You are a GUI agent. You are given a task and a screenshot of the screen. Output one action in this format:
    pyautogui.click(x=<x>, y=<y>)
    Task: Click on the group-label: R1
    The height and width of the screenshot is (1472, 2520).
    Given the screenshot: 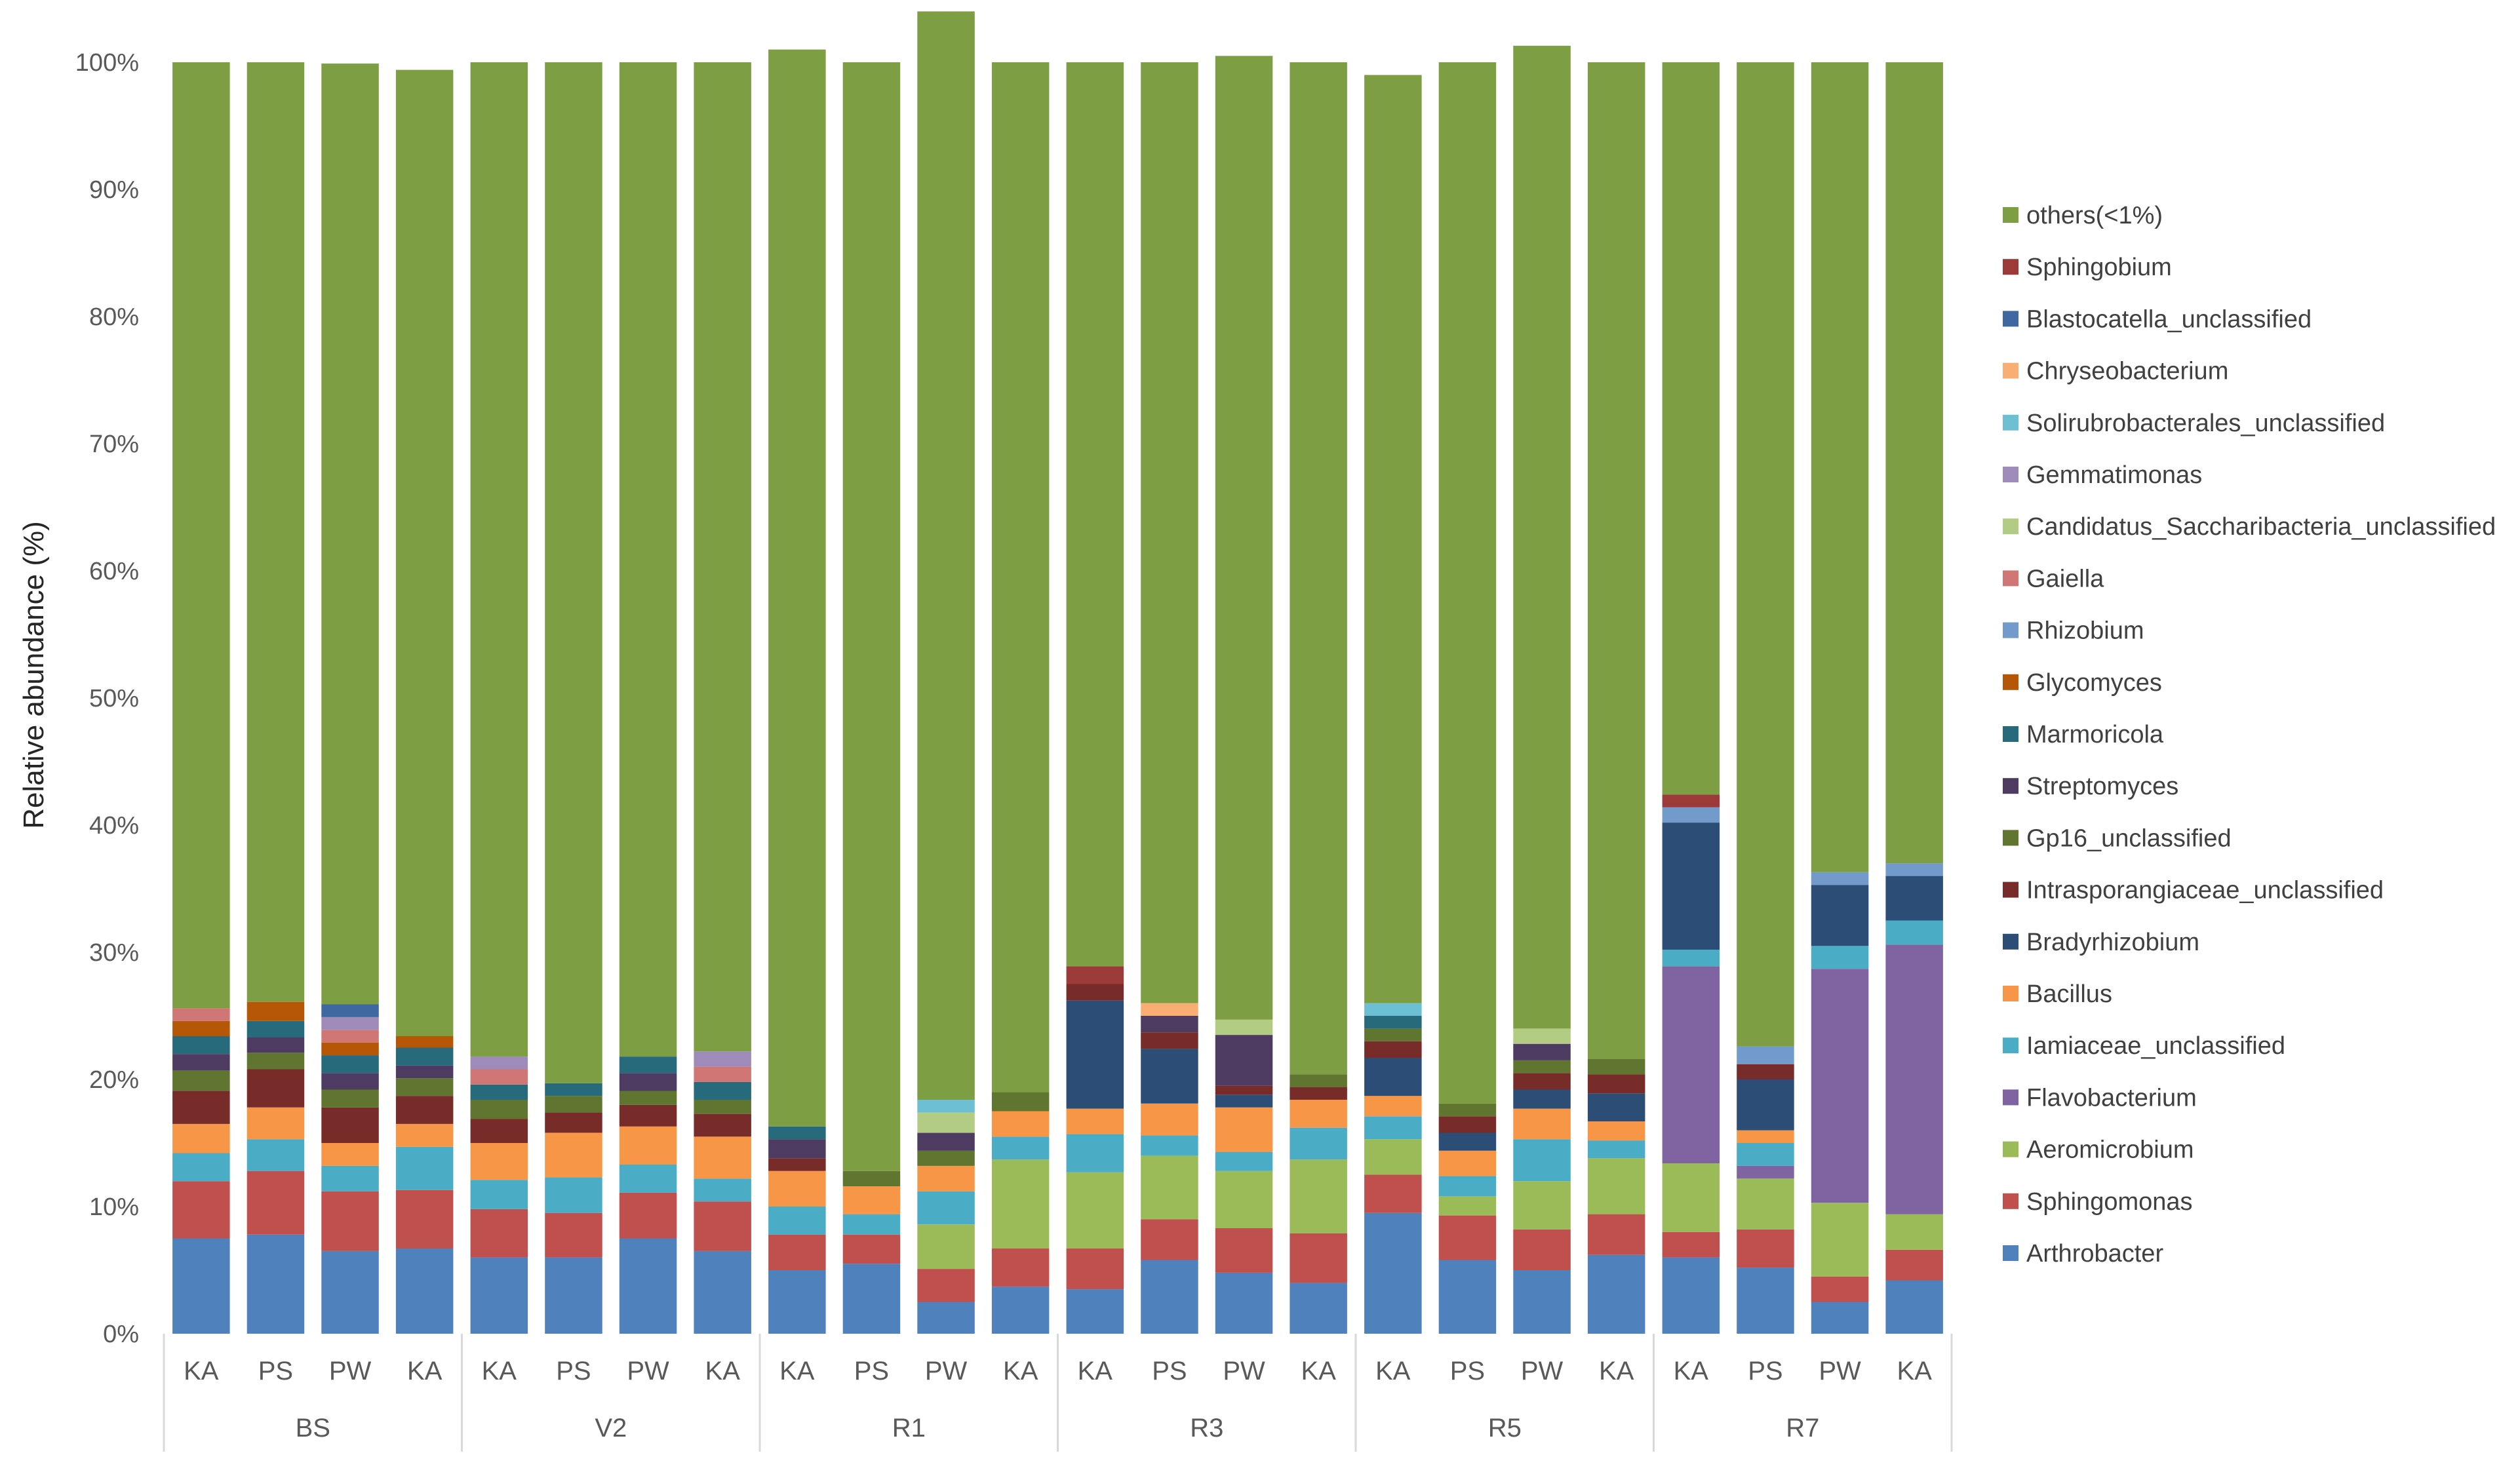 What is the action you would take?
    pyautogui.click(x=909, y=1428)
    